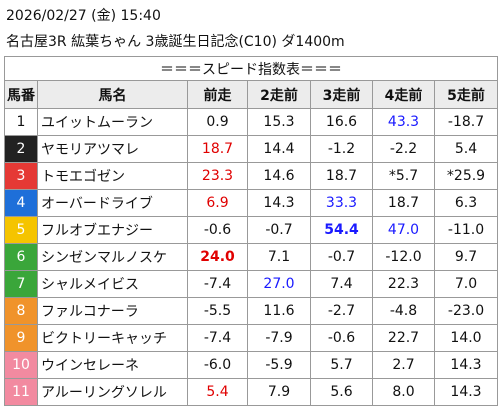  I want to click on speed-index: 54.4, so click(341, 230).